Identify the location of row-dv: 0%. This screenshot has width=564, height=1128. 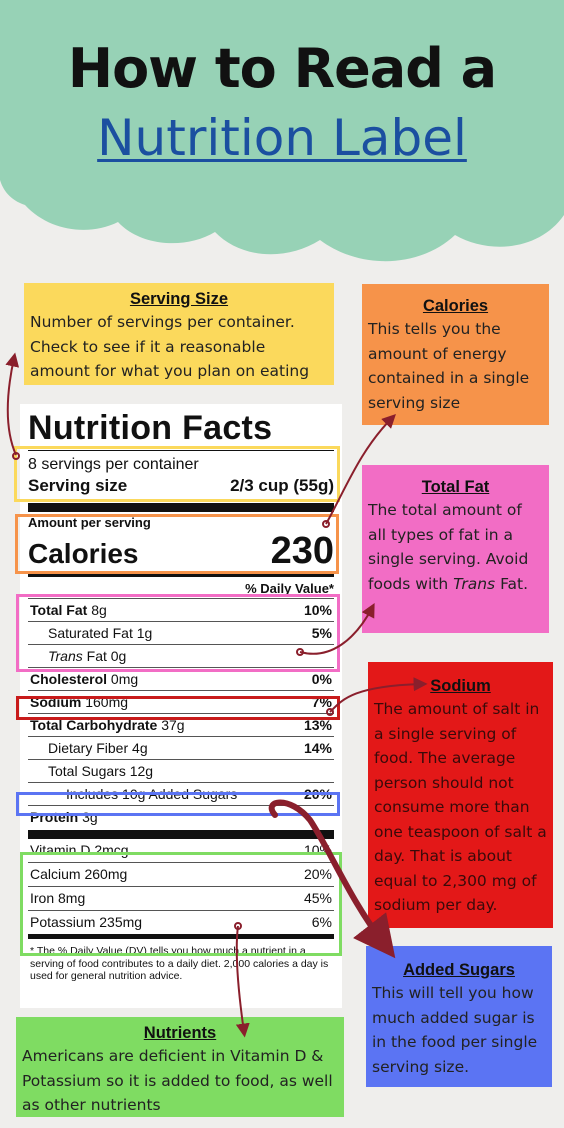
(321, 679).